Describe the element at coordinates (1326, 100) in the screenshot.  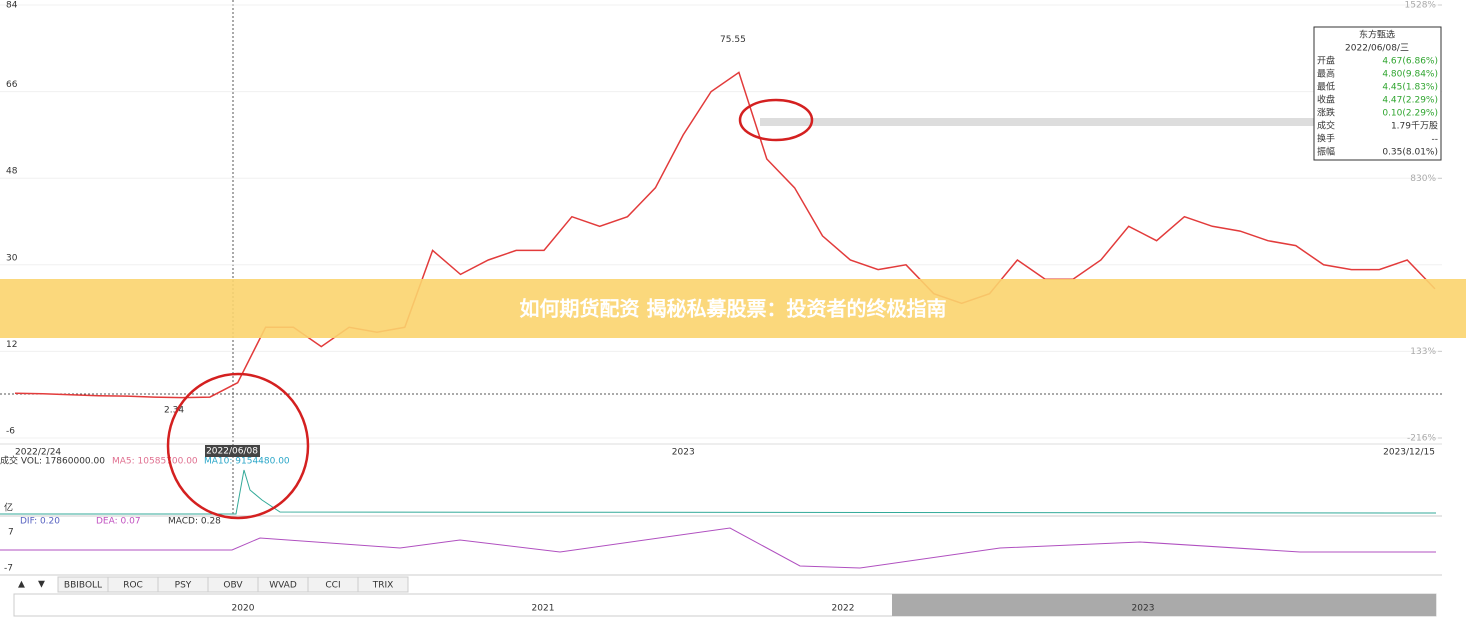
I see `info-key: 收盘` at that location.